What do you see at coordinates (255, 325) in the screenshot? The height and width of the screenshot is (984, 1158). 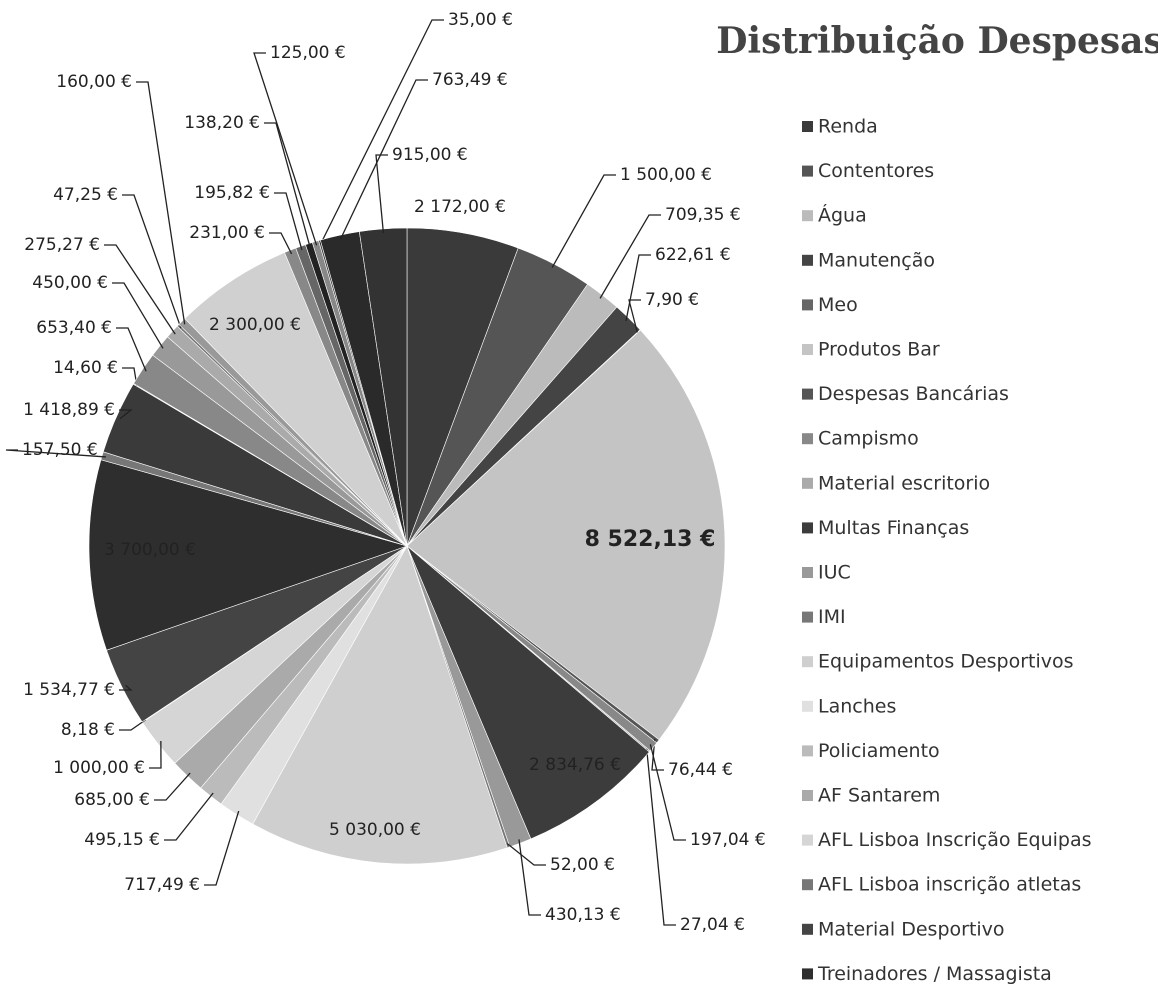 I see `data-label: 2 300,00 €` at bounding box center [255, 325].